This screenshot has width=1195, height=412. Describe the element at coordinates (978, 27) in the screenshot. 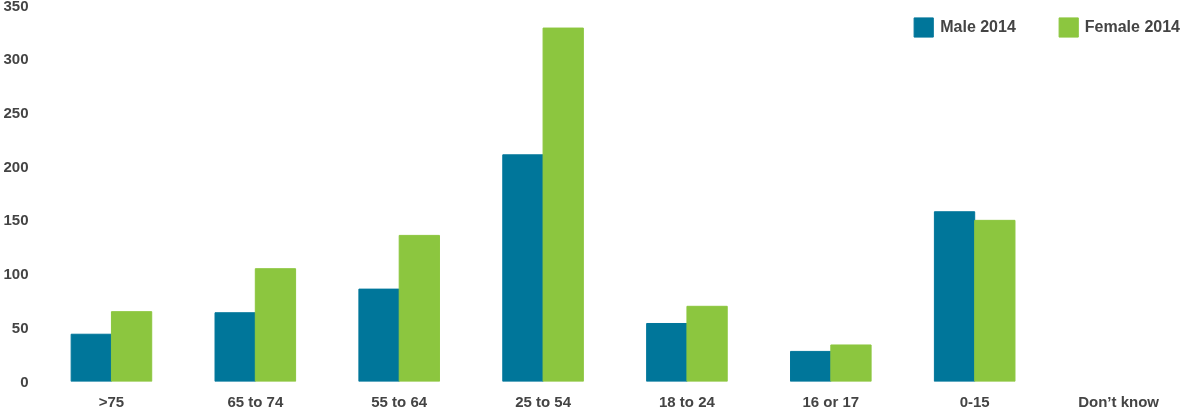

I see `legend-label: Male 2014` at that location.